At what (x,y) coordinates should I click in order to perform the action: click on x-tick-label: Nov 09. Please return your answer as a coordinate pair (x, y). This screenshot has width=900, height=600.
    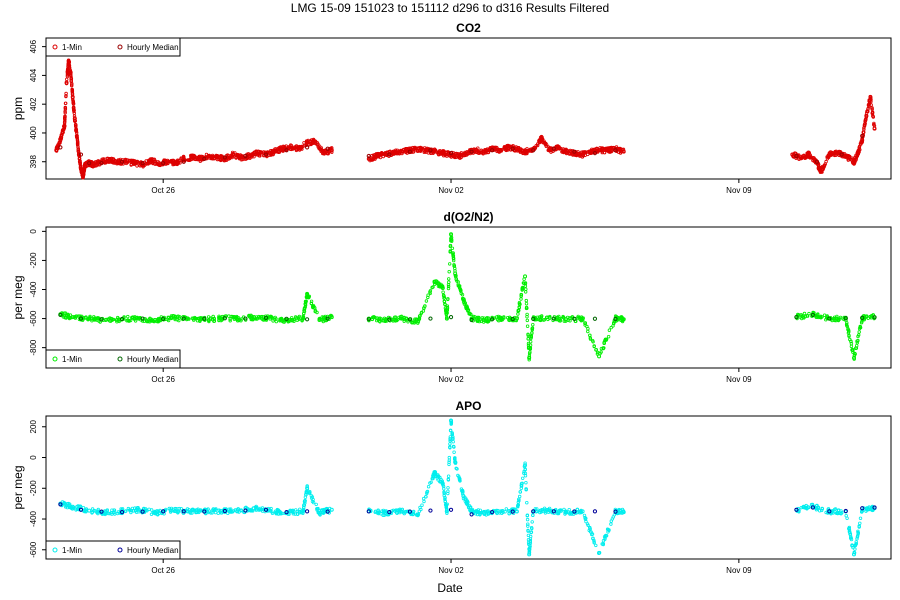
    Looking at the image, I should click on (739, 190).